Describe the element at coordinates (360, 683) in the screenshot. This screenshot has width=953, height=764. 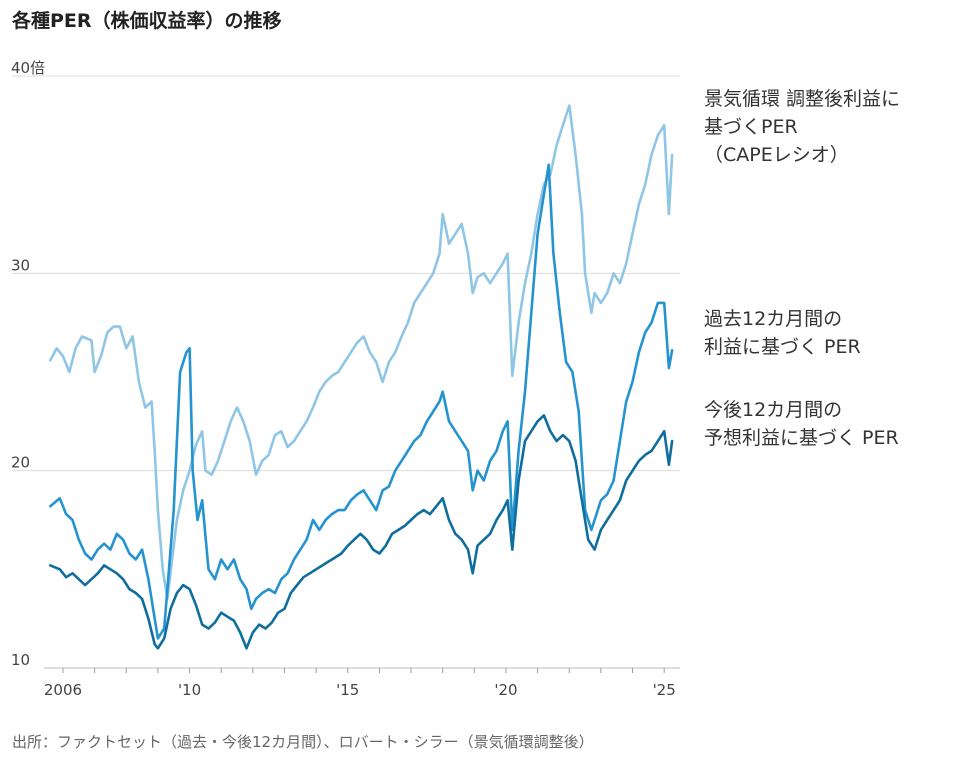
I see `x-ticks: 2006 '10 '15 '20 '25` at that location.